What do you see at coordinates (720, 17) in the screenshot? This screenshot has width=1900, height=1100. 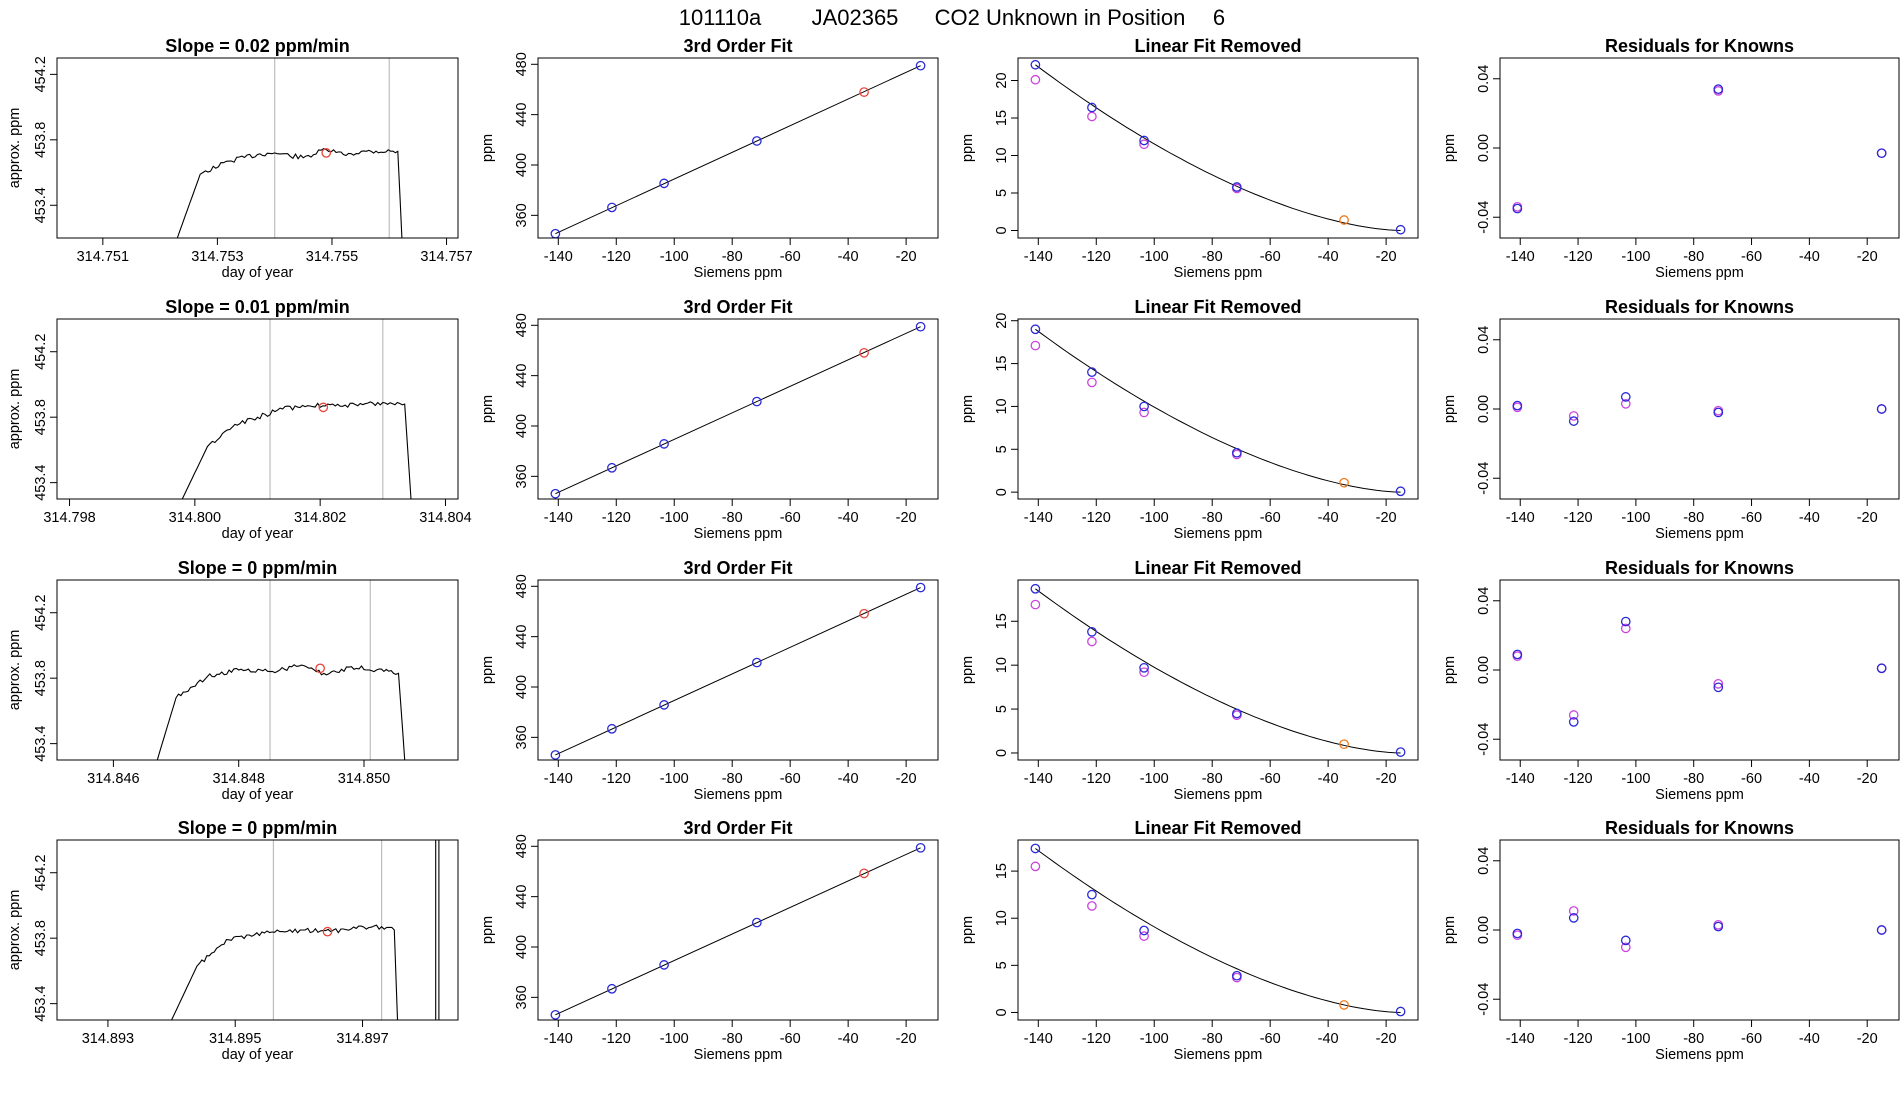 I see `title-run-id: 101110a` at bounding box center [720, 17].